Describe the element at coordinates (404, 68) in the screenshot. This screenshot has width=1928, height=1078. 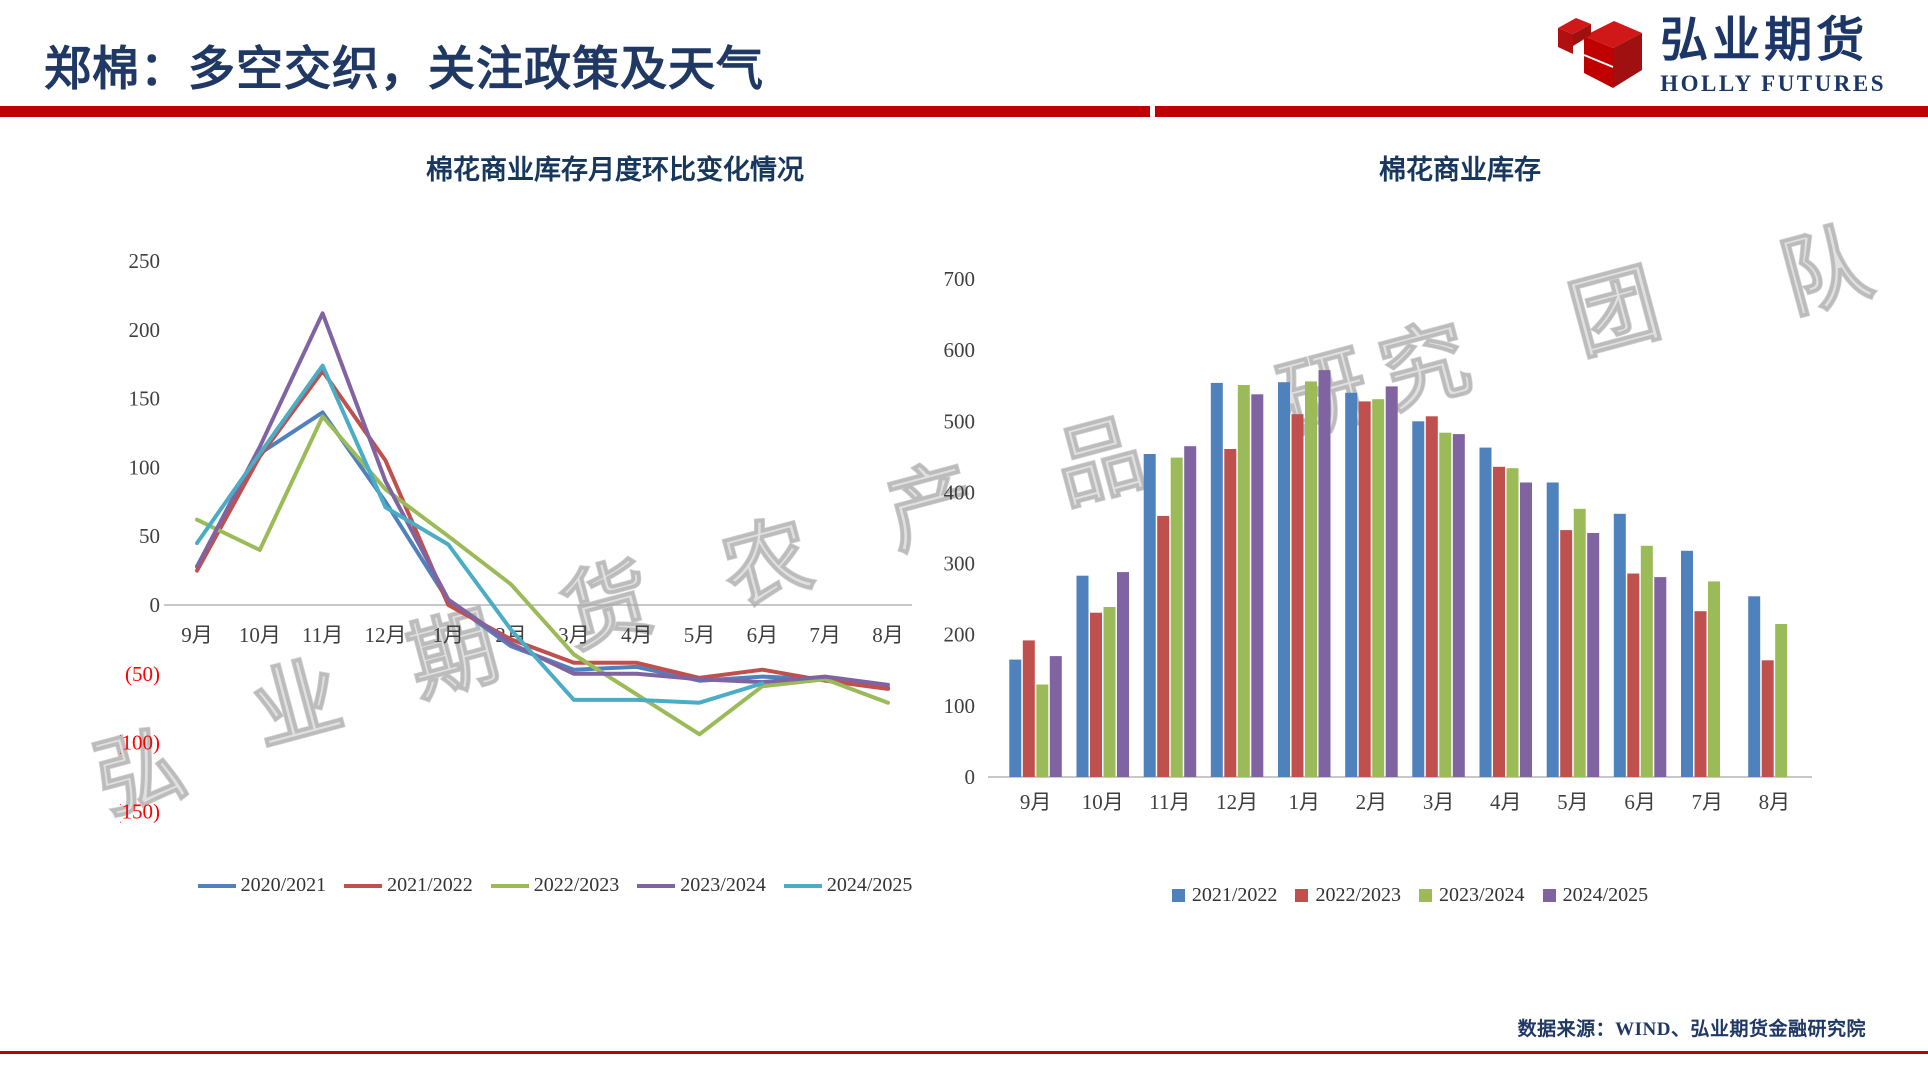
I see `page-title: 郑棉：多空交织，关注政策及天气` at that location.